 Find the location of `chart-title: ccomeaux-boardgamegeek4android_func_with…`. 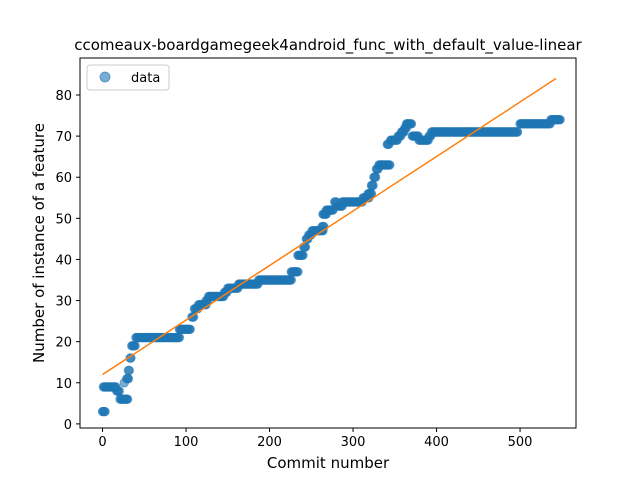

chart-title: ccomeaux-boardgamegeek4android_func_with… is located at coordinates (328, 45).